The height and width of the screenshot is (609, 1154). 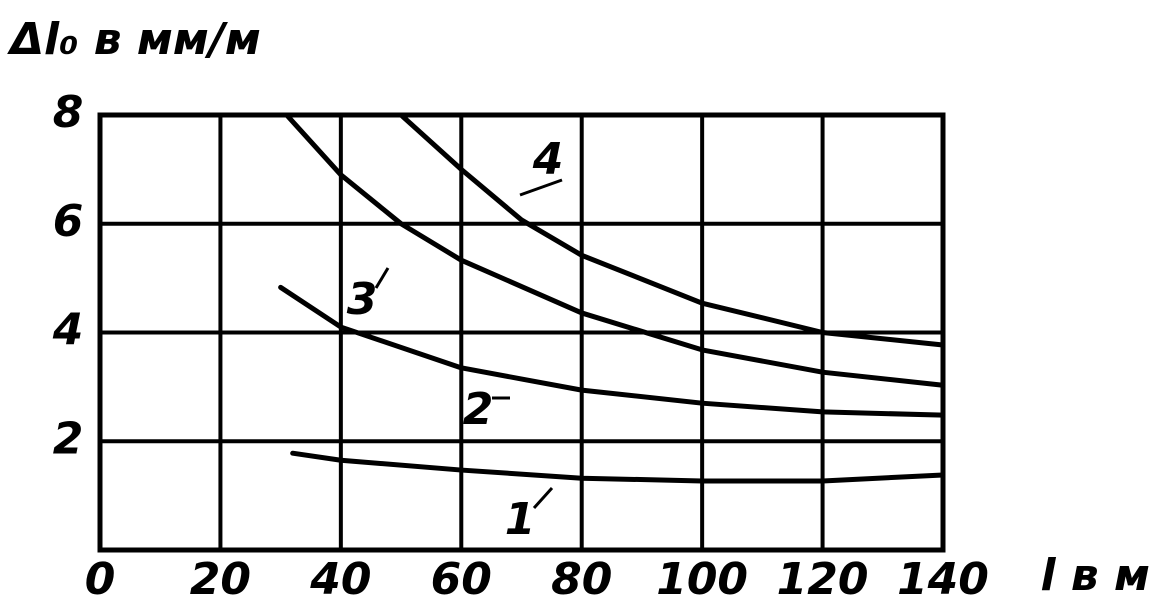 What do you see at coordinates (943, 579) in the screenshot?
I see `x-tick-label: 140` at bounding box center [943, 579].